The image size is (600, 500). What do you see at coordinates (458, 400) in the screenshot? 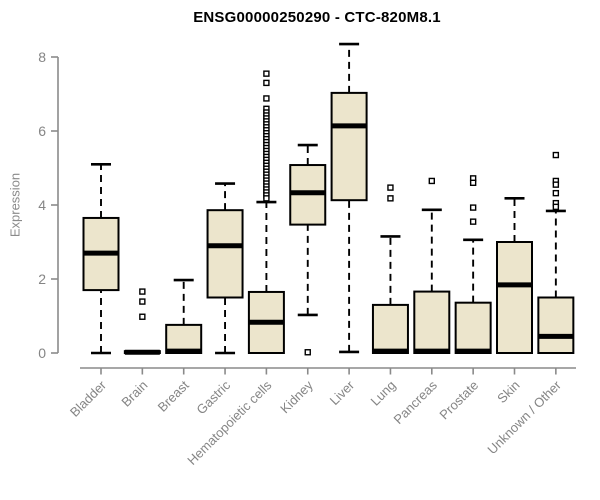
I see `x-tick-label: Prostate` at bounding box center [458, 400].